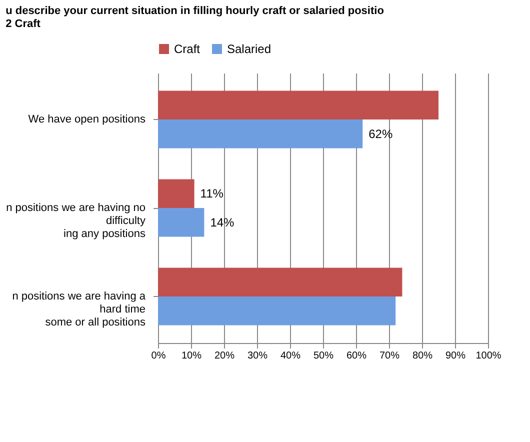 This screenshot has height=442, width=530. Describe the element at coordinates (455, 356) in the screenshot. I see `x-tick-label: 90%` at that location.